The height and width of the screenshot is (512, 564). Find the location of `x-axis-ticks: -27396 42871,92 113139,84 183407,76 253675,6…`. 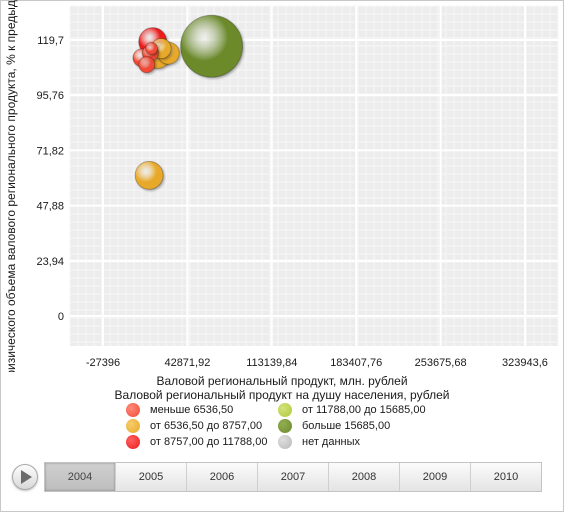

x-axis-ticks: -27396 42871,92 113139,84 183407,76 253675,6… is located at coordinates (317, 363).